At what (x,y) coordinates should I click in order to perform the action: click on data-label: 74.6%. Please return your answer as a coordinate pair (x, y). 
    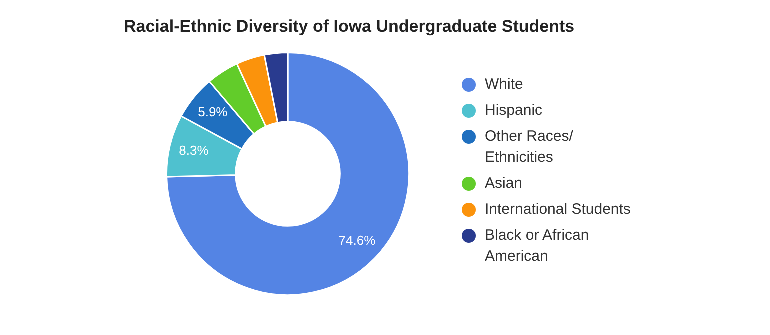
    Looking at the image, I should click on (357, 240).